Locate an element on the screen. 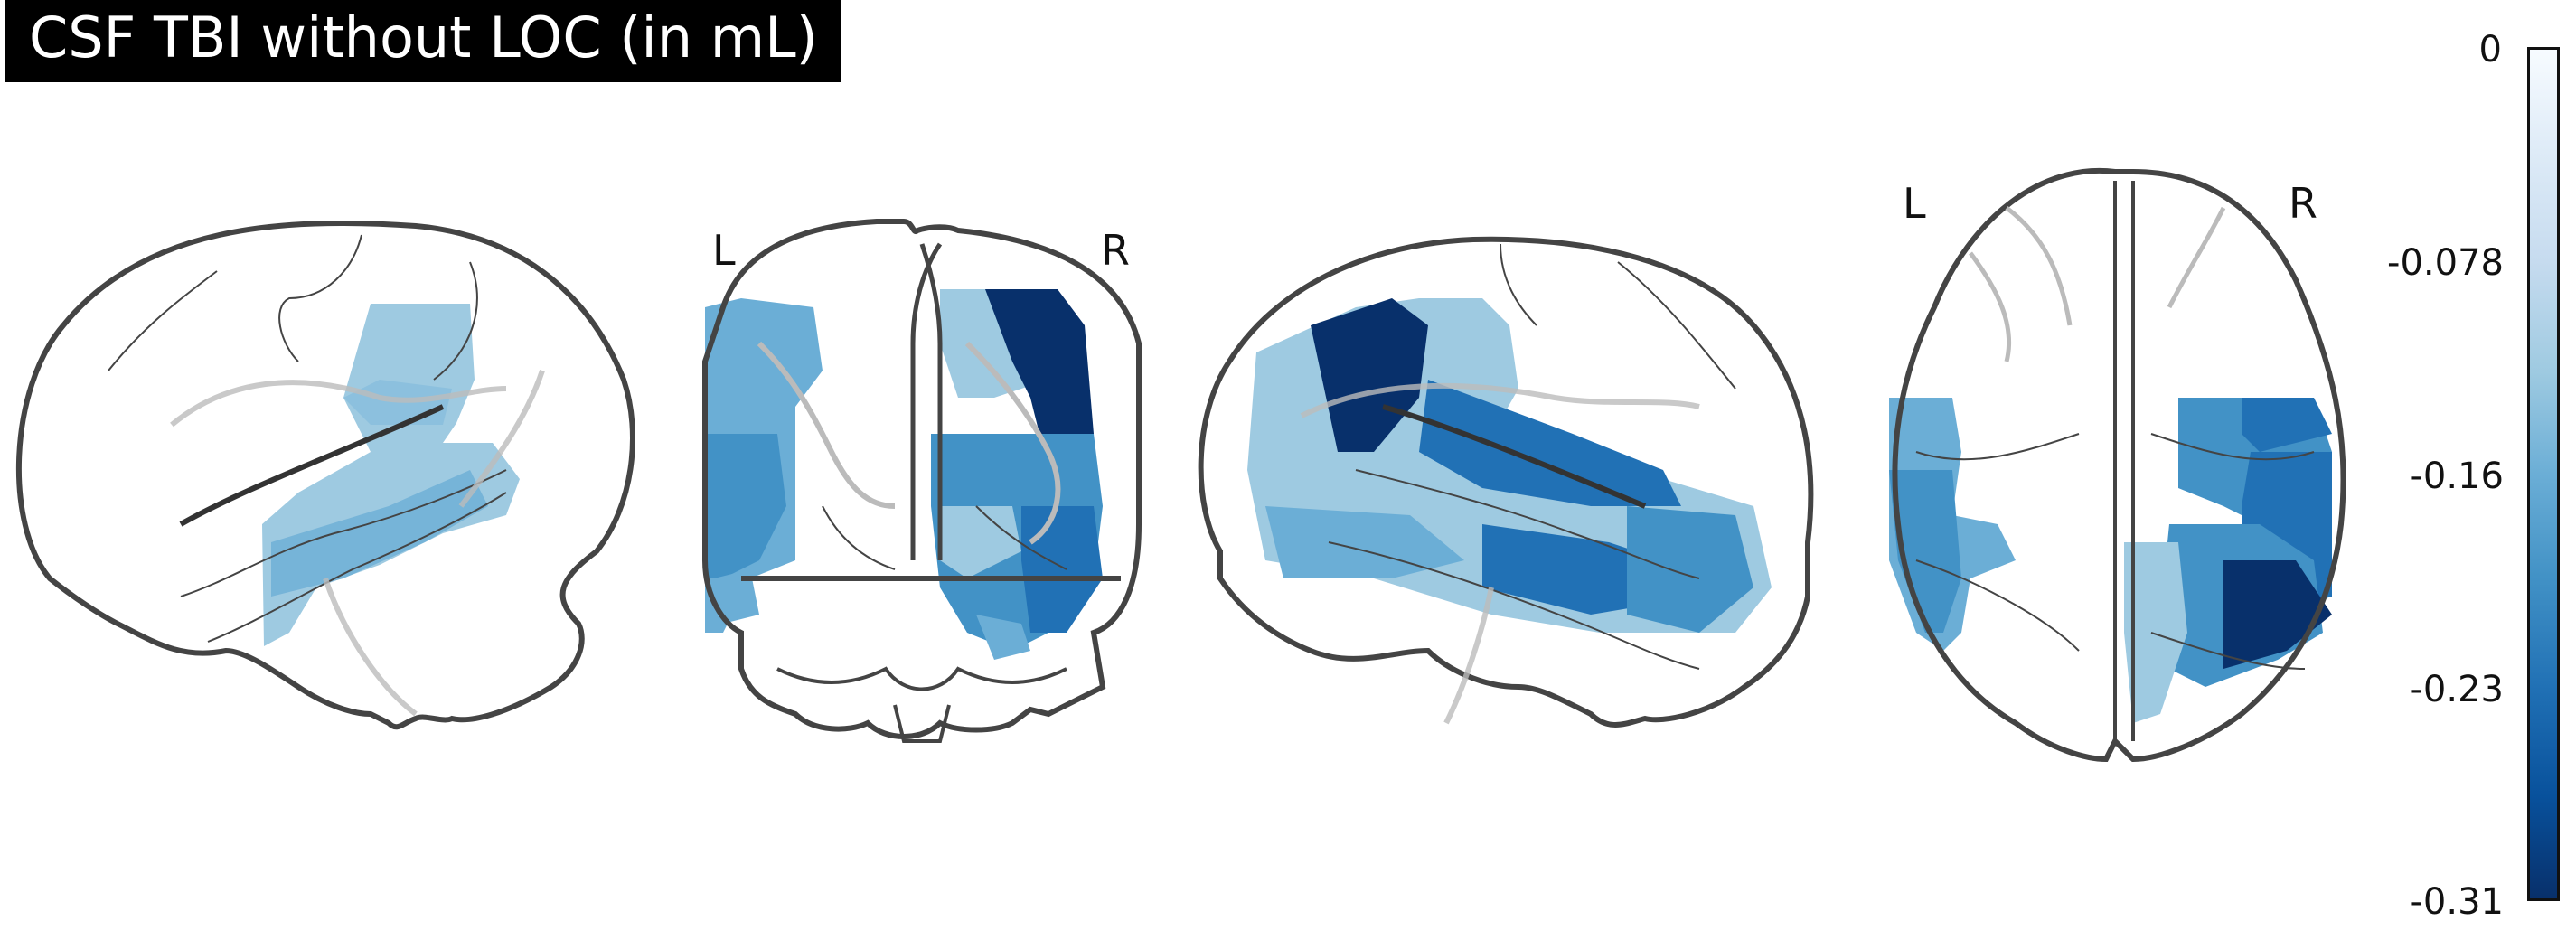  colorbar-tick-0: 0 is located at coordinates (2490, 49).